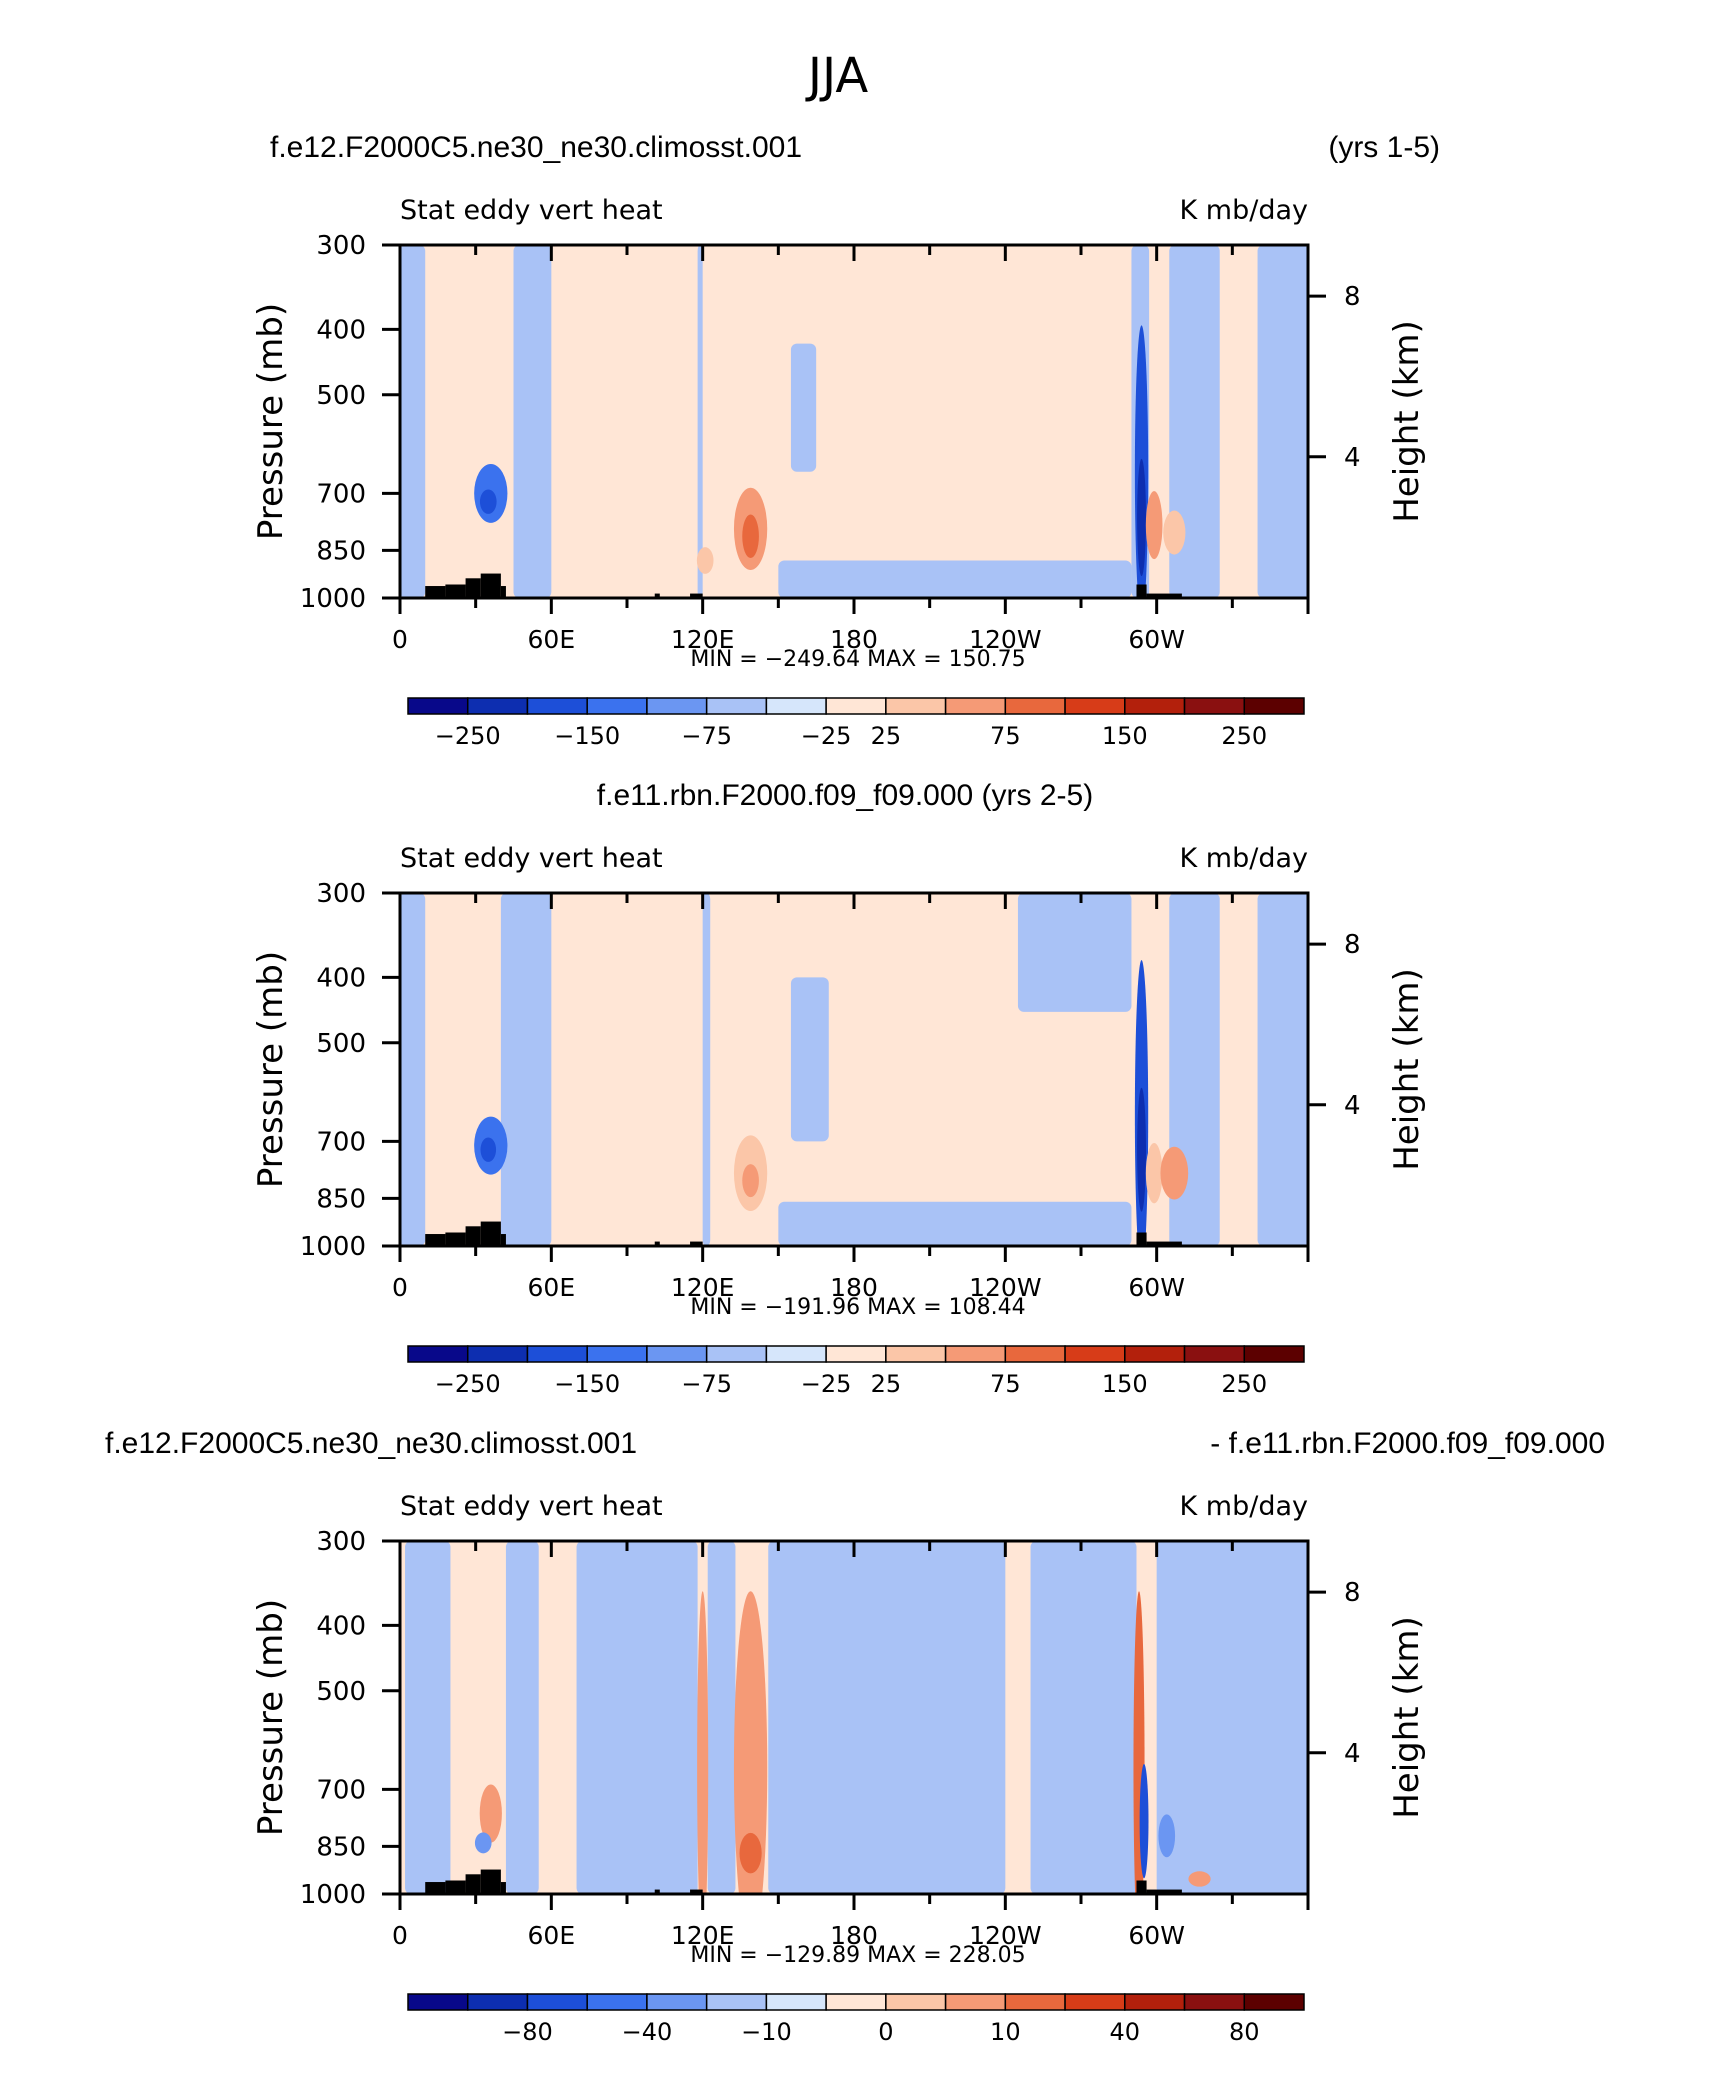 This screenshot has height=2074, width=1710. Describe the element at coordinates (1125, 2032) in the screenshot. I see `colorbar-label: 40` at that location.